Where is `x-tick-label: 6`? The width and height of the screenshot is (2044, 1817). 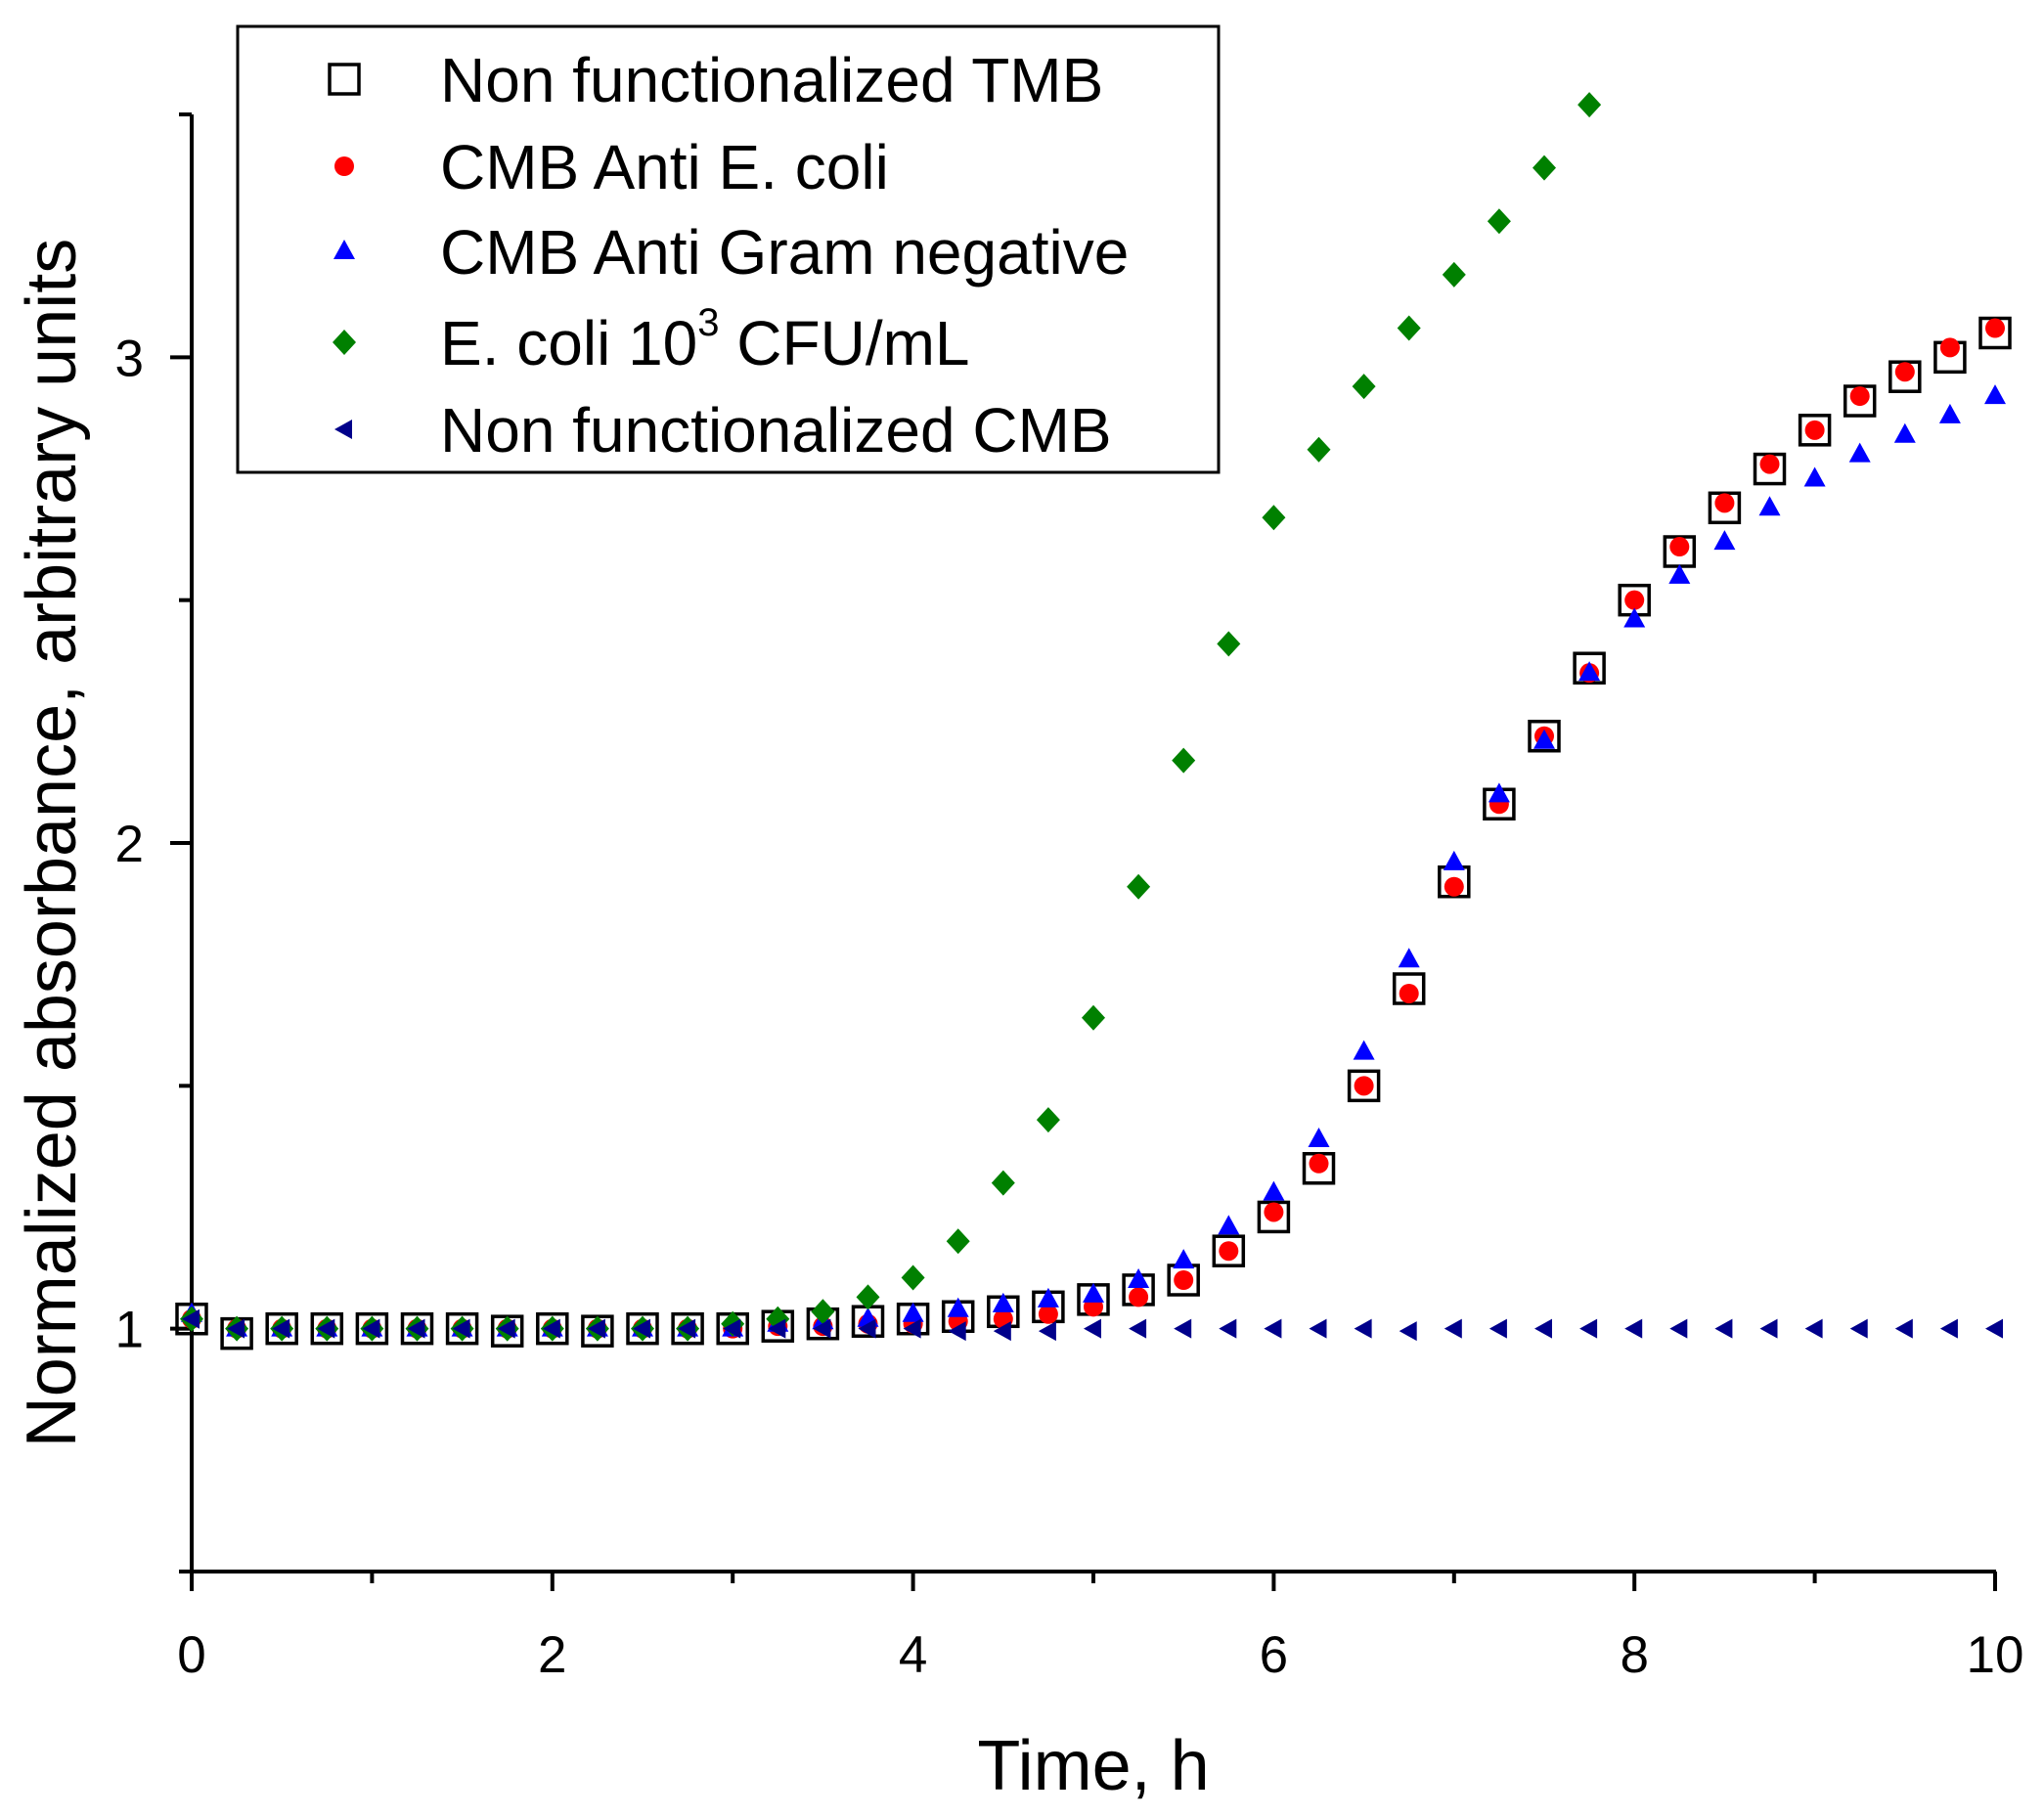
x-tick-label: 6 is located at coordinates (1274, 1655).